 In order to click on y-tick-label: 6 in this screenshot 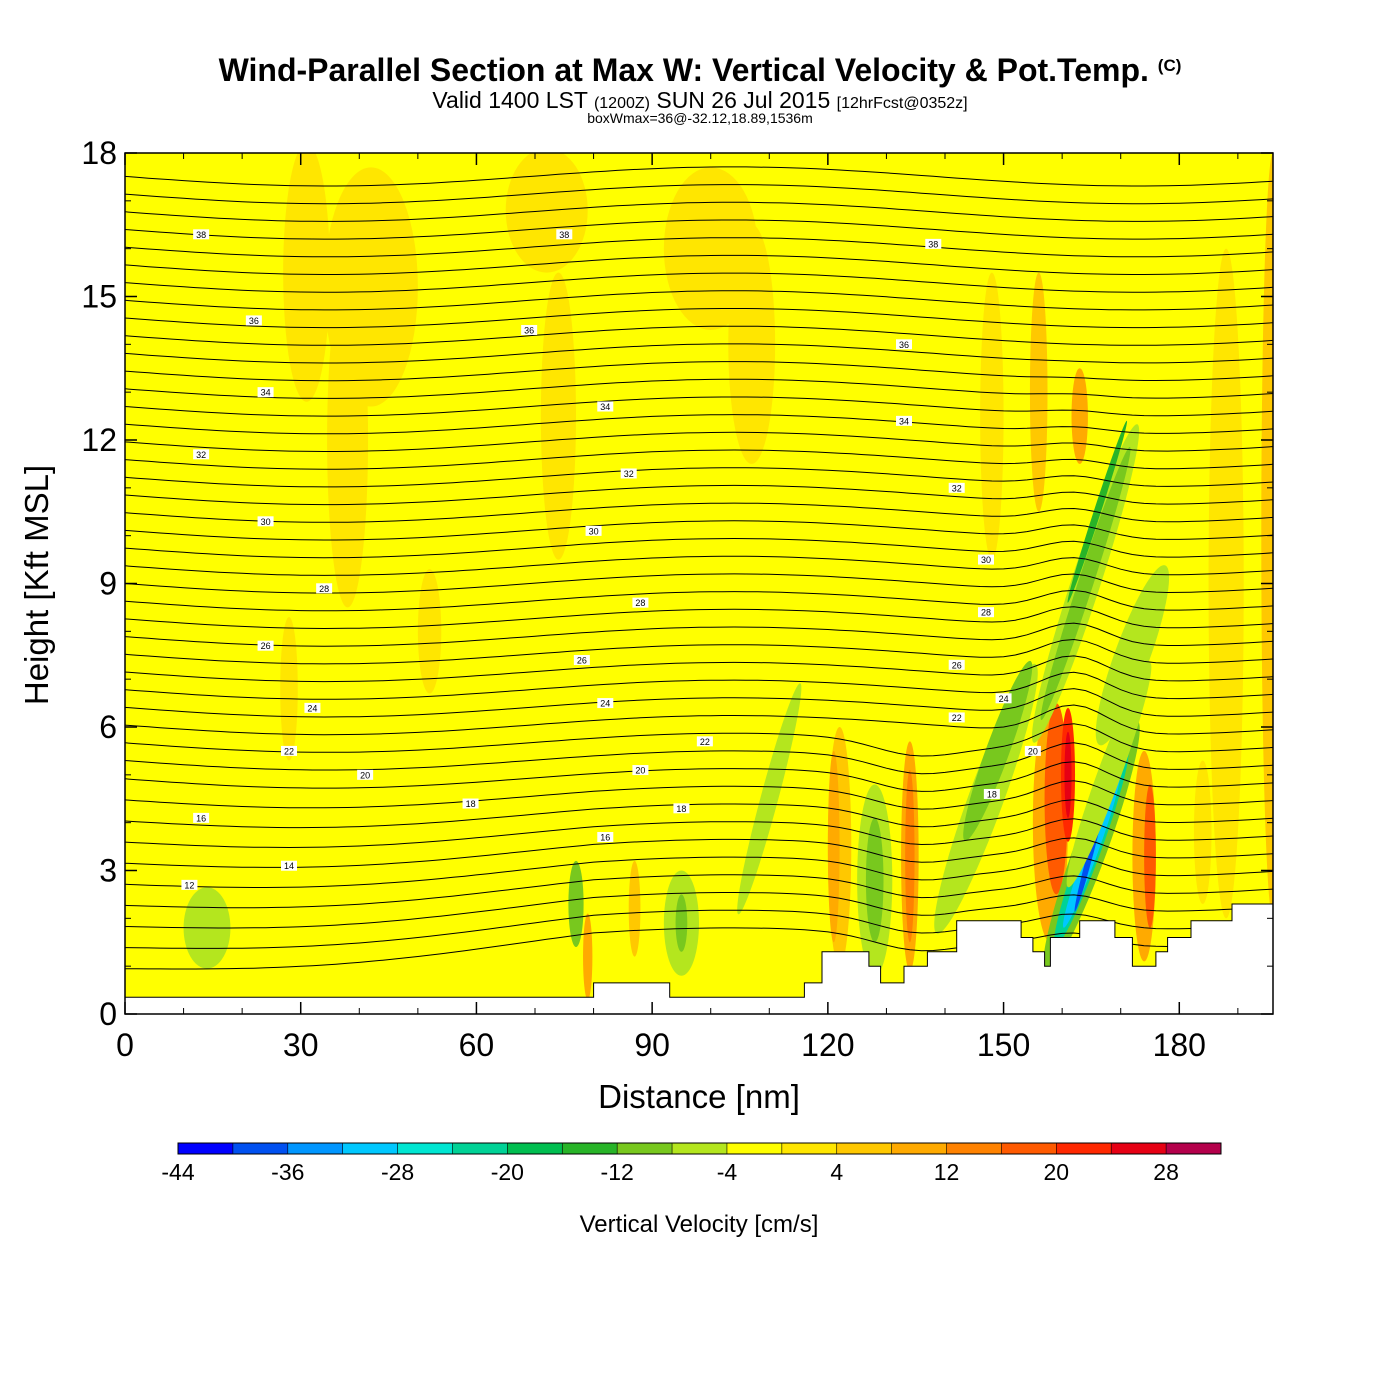, I will do `click(108, 727)`.